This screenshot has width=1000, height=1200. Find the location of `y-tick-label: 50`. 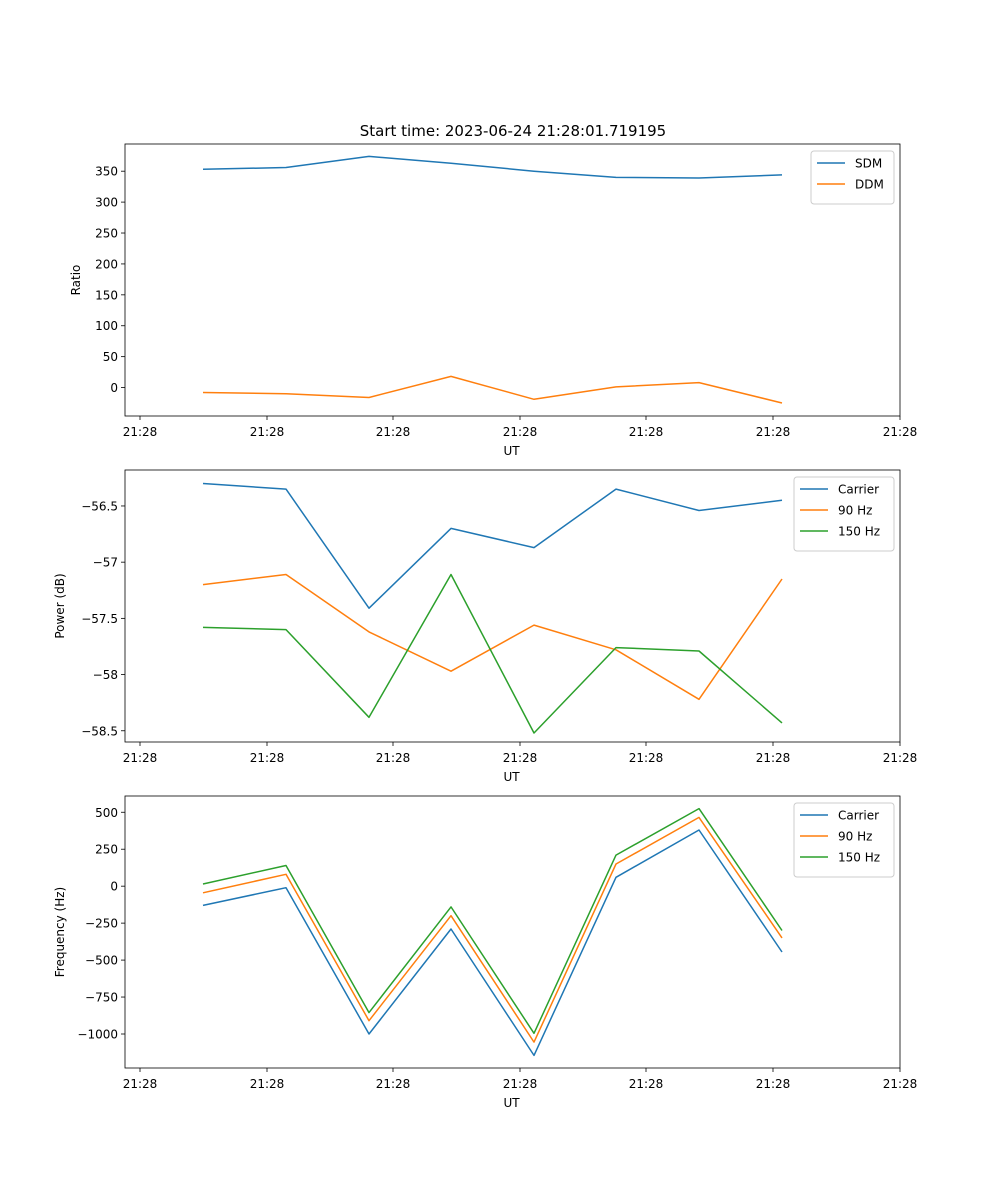

y-tick-label: 50 is located at coordinates (110, 357).